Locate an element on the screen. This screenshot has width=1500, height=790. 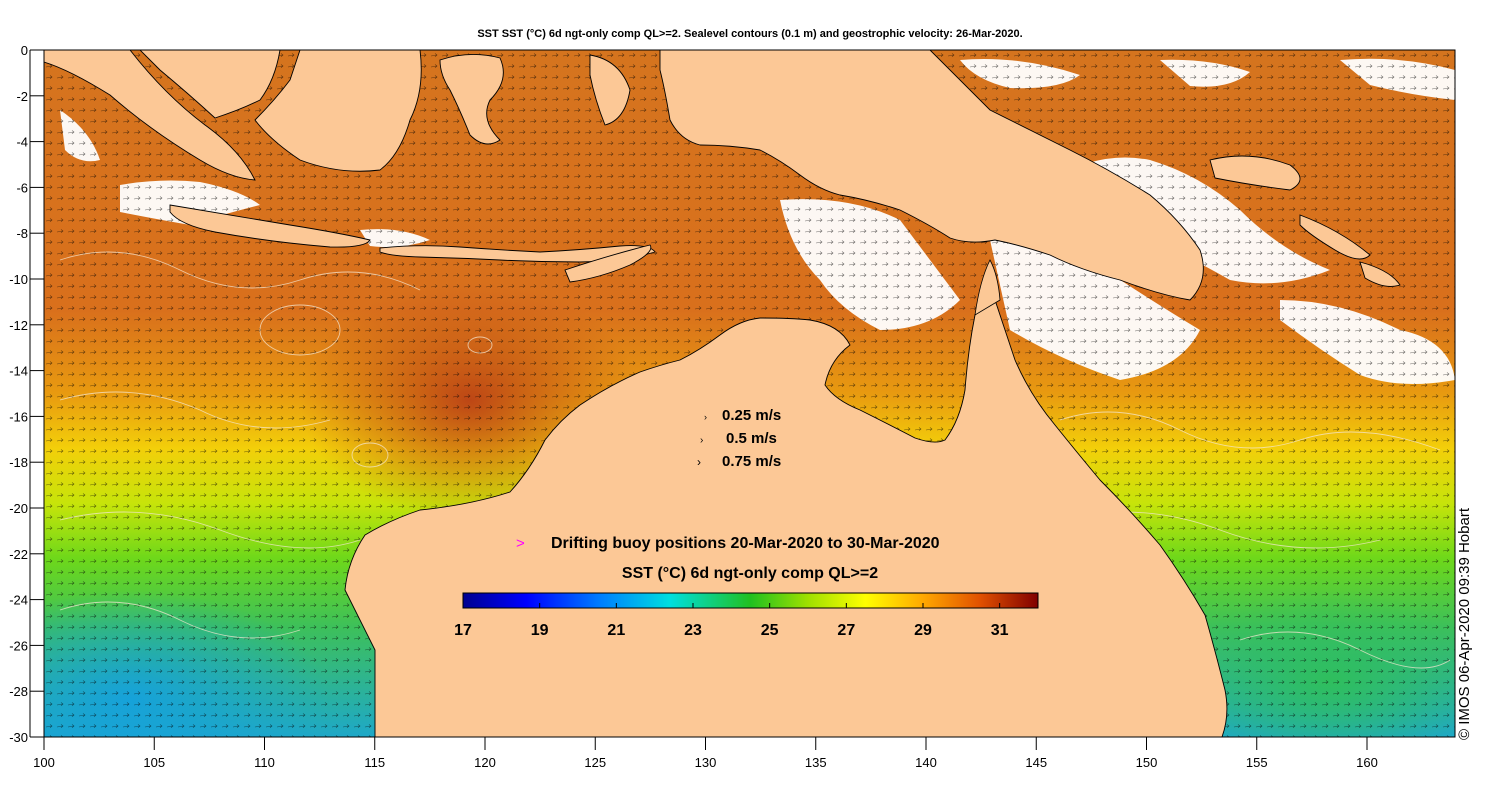
y-tick-label: -28 is located at coordinates (18, 691).